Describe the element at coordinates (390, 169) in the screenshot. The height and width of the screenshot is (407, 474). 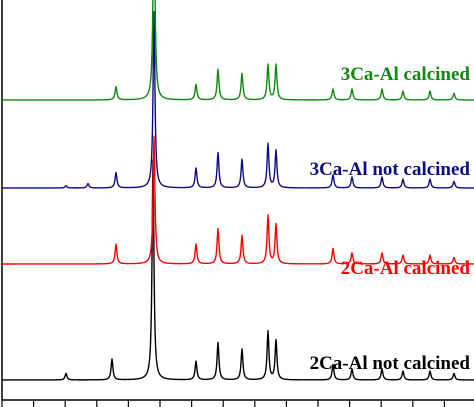
I see `series-label-3ca-al-not-calcined: 3Ca-Al not calcined` at that location.